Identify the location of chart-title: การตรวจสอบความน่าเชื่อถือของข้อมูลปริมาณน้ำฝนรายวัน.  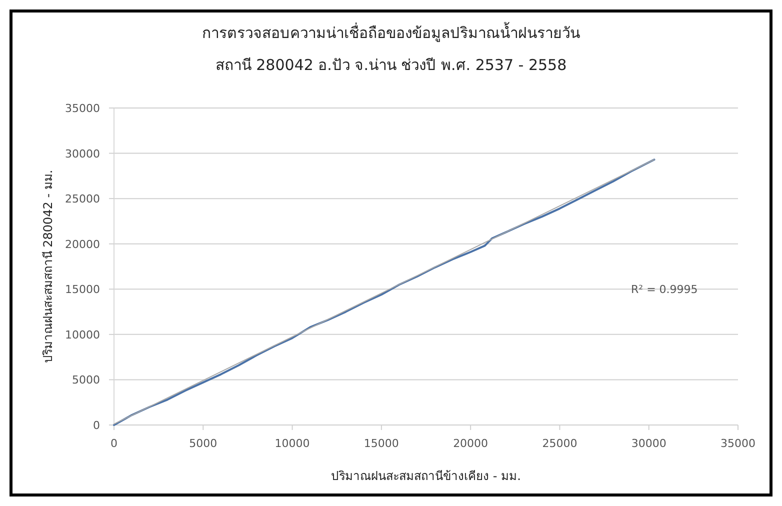
(391, 32).